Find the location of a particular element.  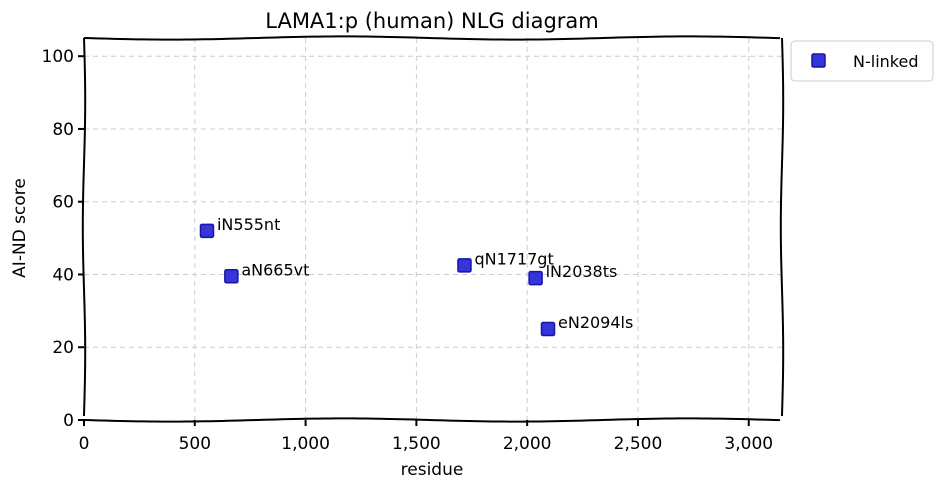

y-tick-label-2: 40 is located at coordinates (63, 275).